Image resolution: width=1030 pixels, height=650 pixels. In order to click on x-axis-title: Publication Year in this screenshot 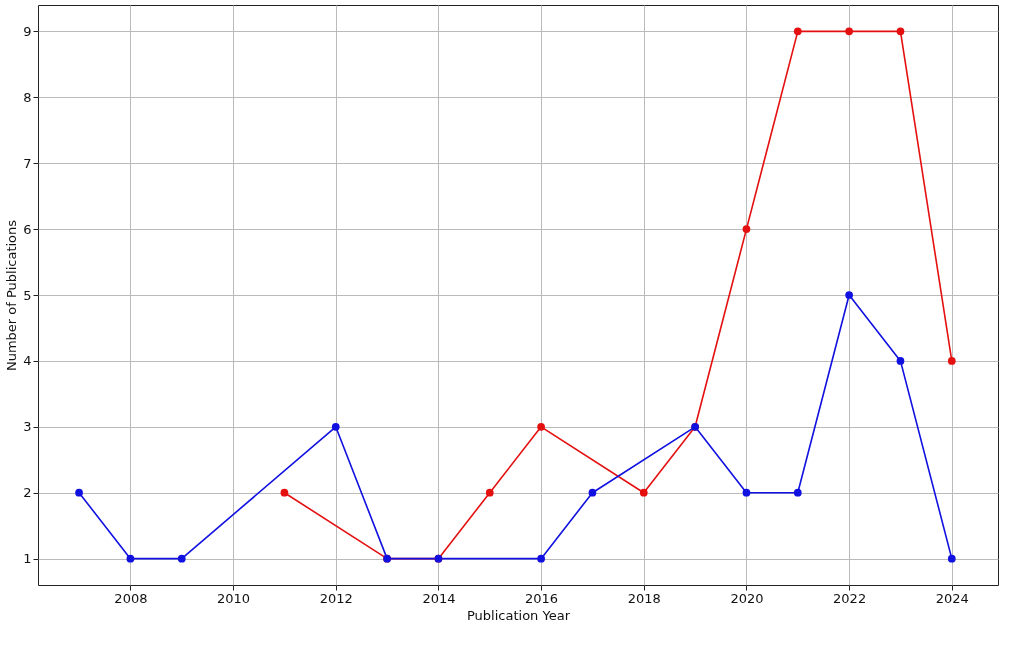, I will do `click(519, 615)`.